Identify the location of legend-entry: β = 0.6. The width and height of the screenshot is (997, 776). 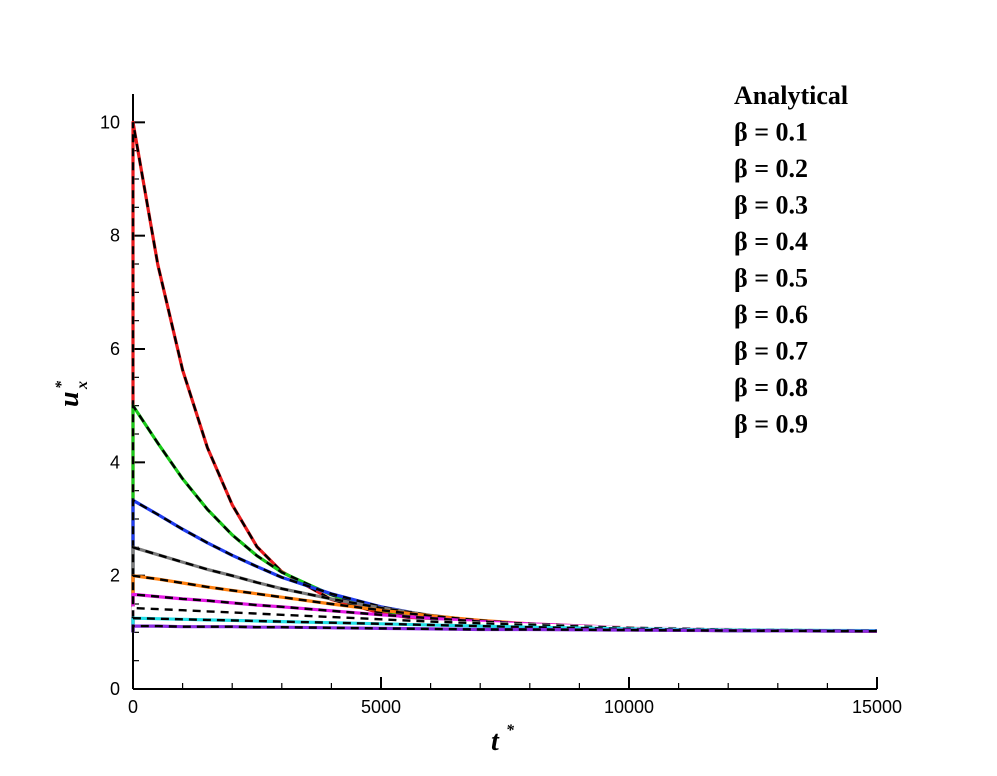
(771, 314).